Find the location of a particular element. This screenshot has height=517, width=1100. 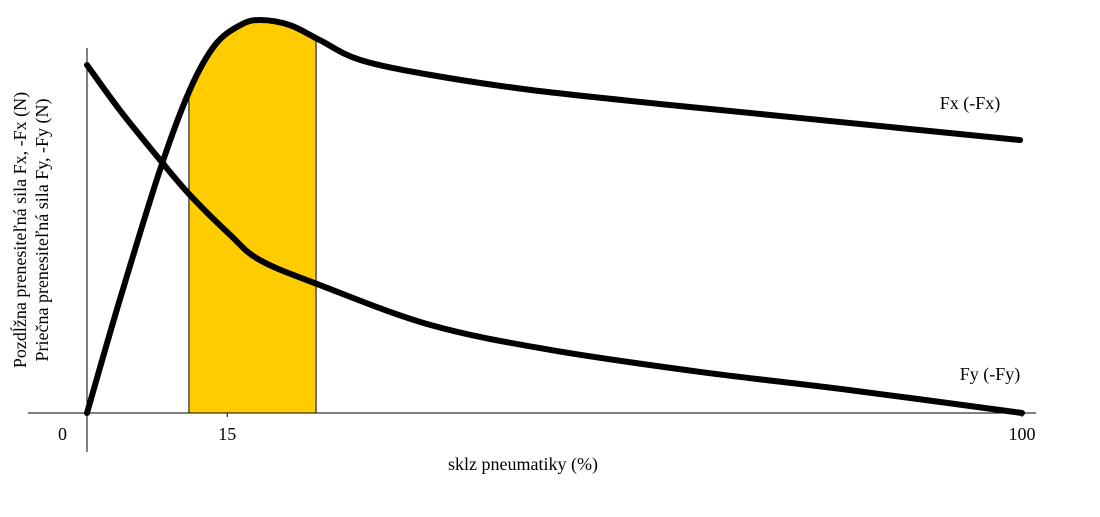

x-tick-label: 0 is located at coordinates (62, 434).